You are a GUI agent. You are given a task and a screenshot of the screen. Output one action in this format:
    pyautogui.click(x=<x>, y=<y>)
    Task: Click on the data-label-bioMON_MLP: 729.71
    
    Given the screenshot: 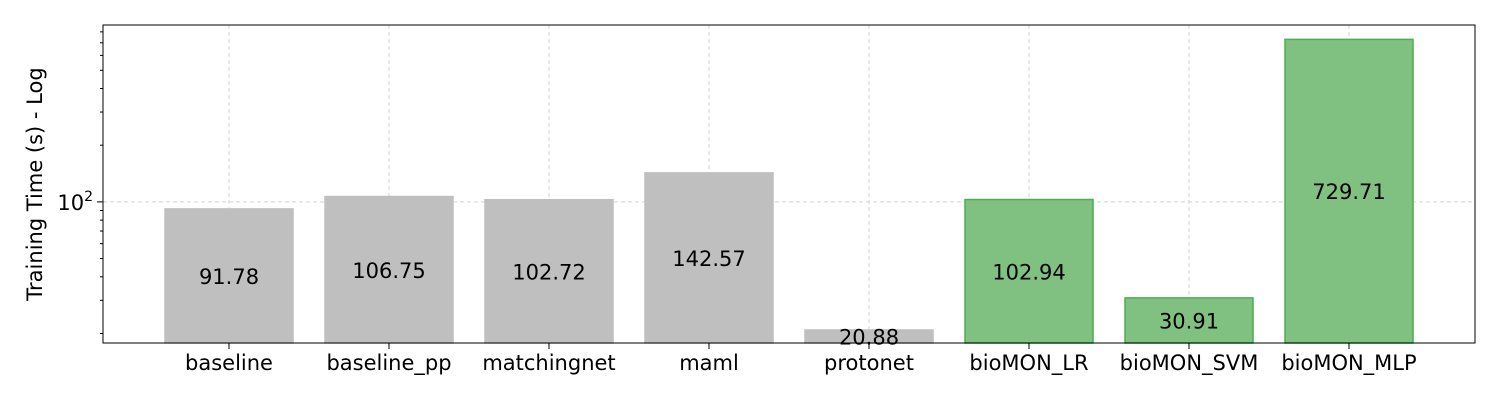 What is the action you would take?
    pyautogui.click(x=1348, y=192)
    